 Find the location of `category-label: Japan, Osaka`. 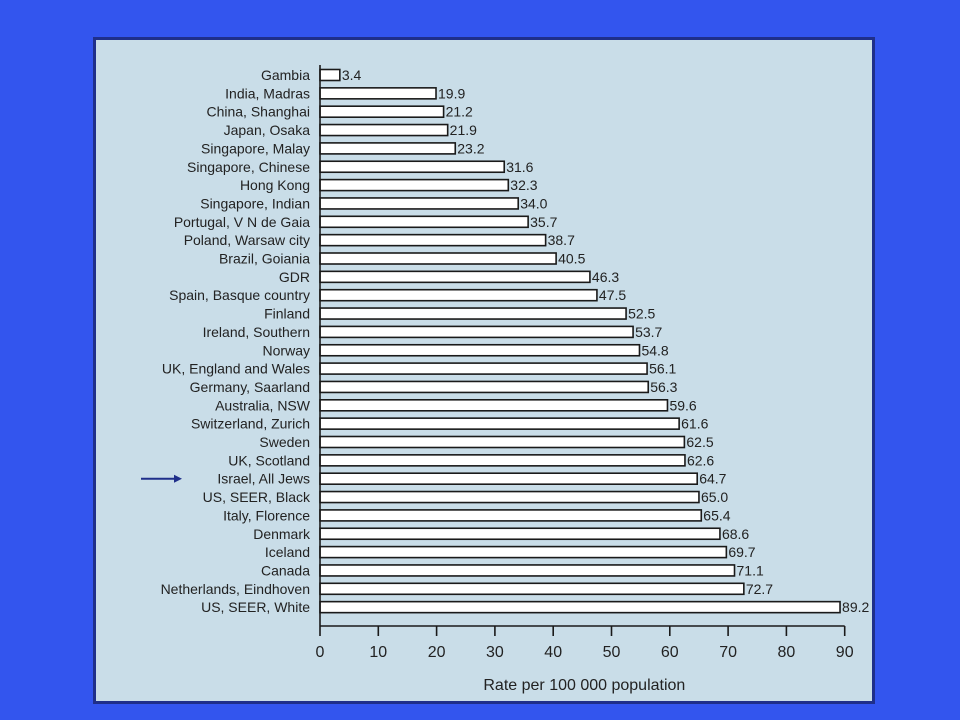

category-label: Japan, Osaka is located at coordinates (267, 130).